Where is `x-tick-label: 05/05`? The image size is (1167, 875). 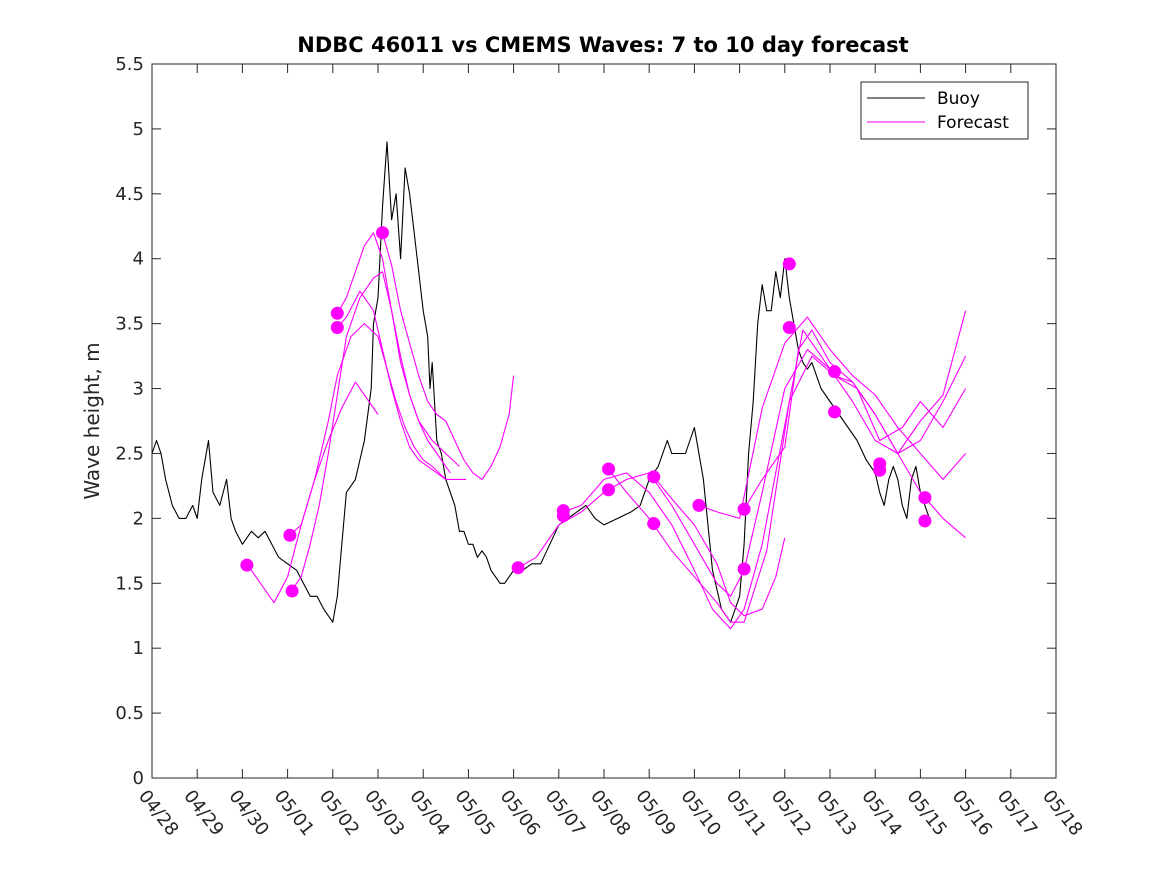 x-tick-label: 05/05 is located at coordinates (474, 813).